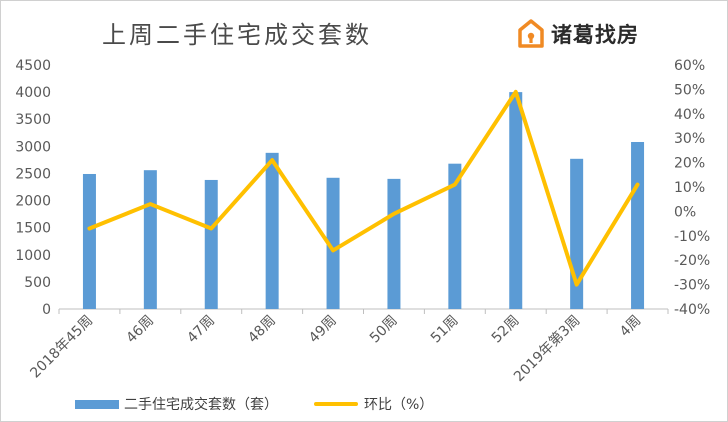  Describe the element at coordinates (689, 164) in the screenshot. I see `y-right-tick-label: 20%` at that location.